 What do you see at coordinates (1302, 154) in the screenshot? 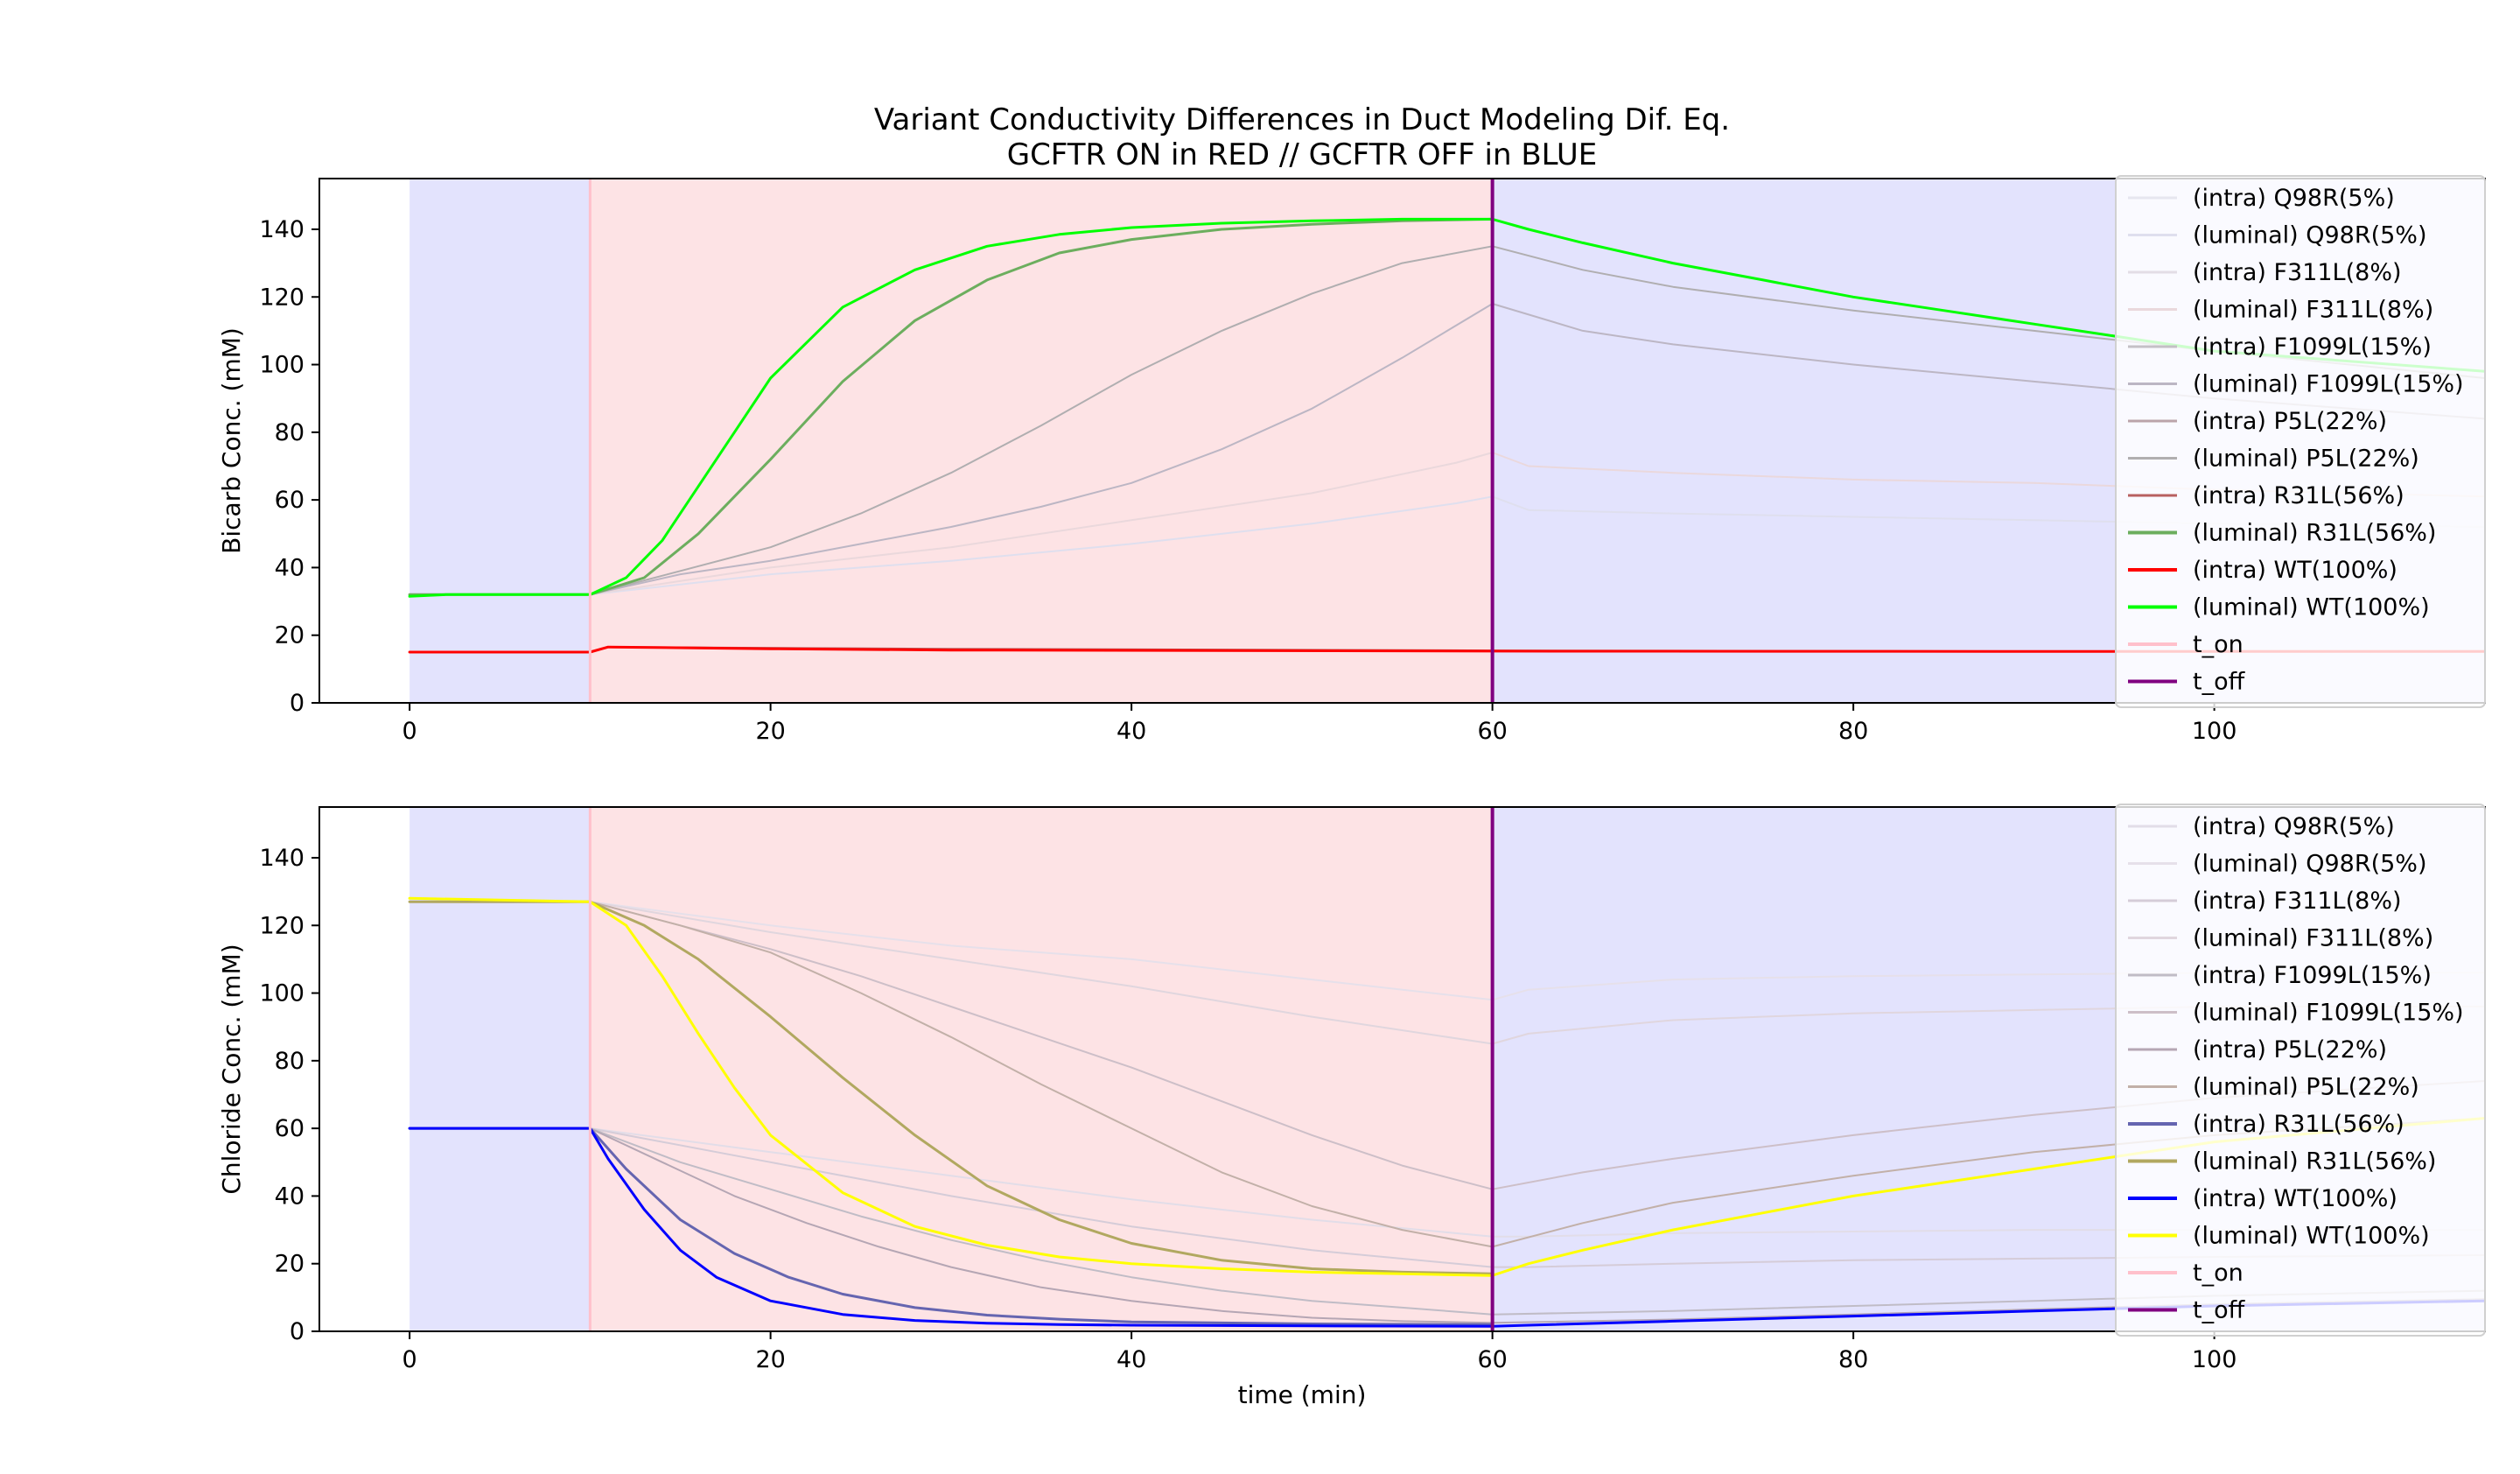
I see `chart-subtitle: GCFTR ON in RED // GCFTR OFF in BLUE` at bounding box center [1302, 154].